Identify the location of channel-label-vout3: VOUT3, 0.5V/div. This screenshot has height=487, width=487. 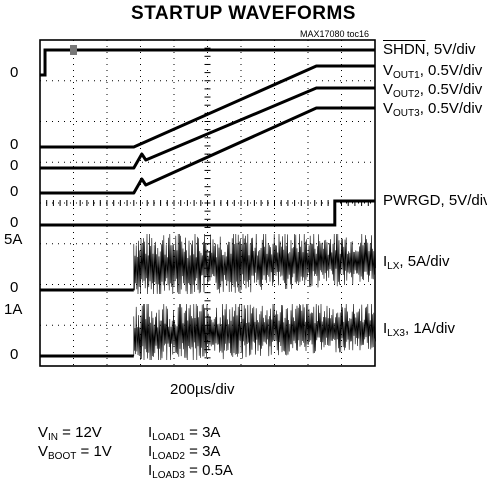
(433, 109).